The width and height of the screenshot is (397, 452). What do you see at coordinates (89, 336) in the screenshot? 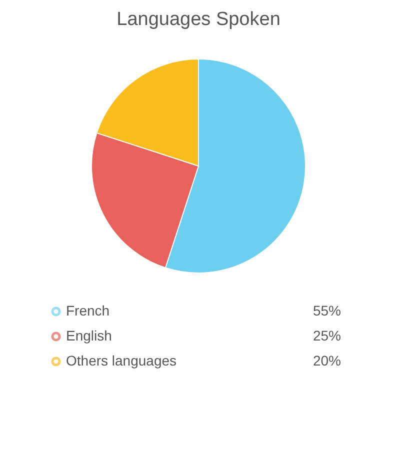
I see `legend-label: English` at bounding box center [89, 336].